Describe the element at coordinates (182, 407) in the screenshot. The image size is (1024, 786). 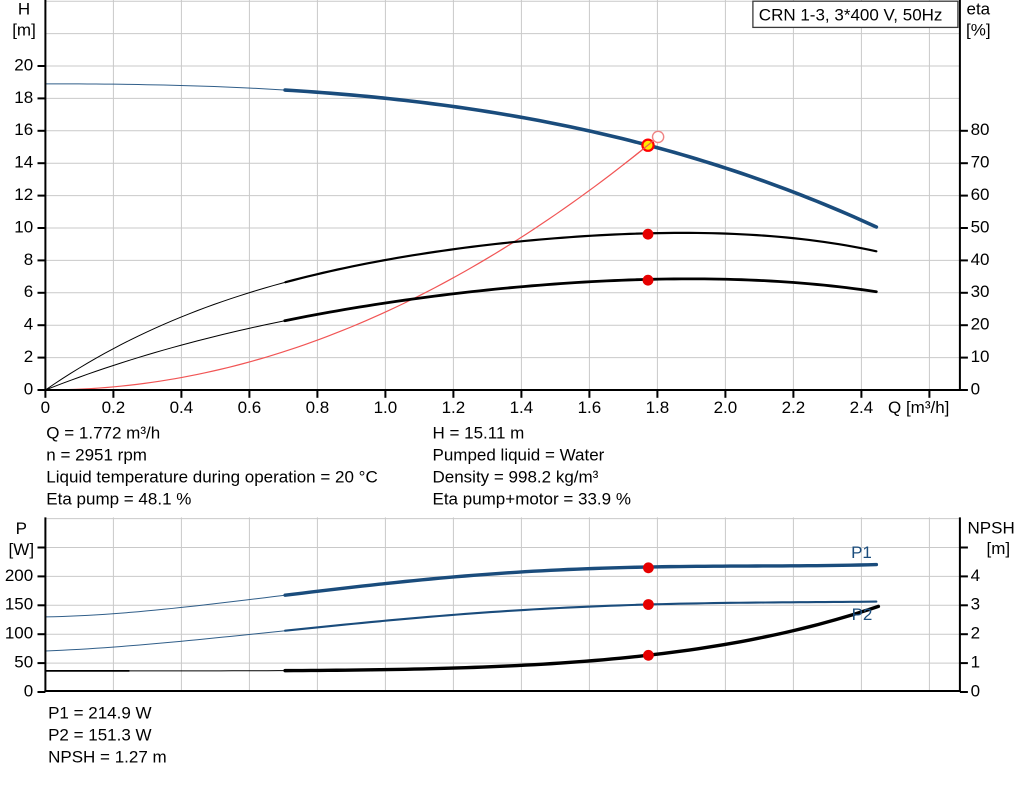
I see `svg-text: 0.4` at that location.